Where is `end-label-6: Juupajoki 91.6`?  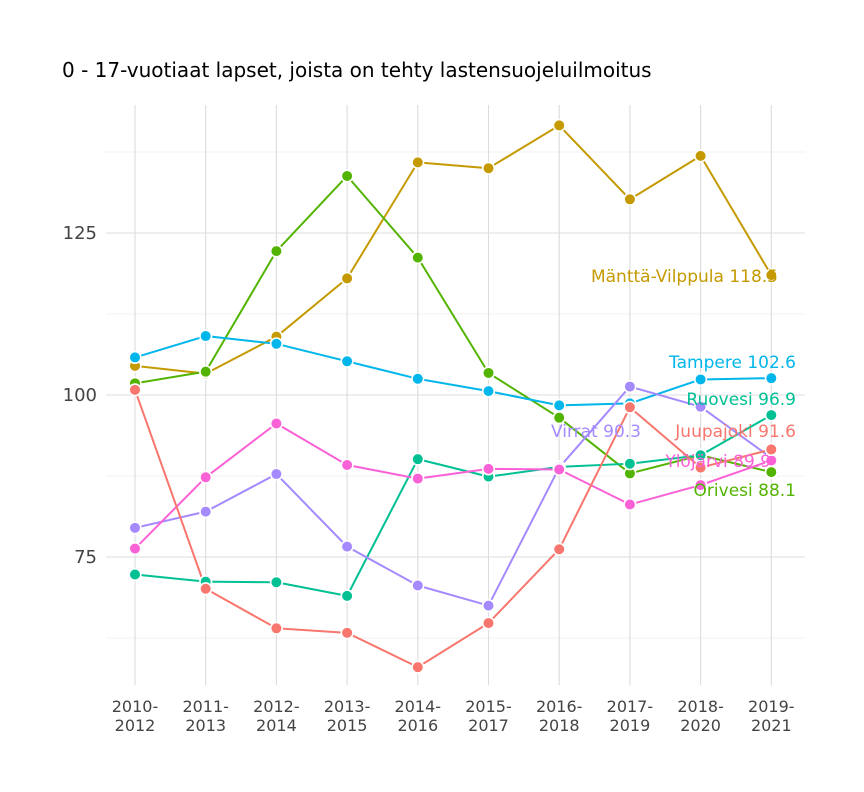
end-label-6: Juupajoki 91.6 is located at coordinates (735, 432).